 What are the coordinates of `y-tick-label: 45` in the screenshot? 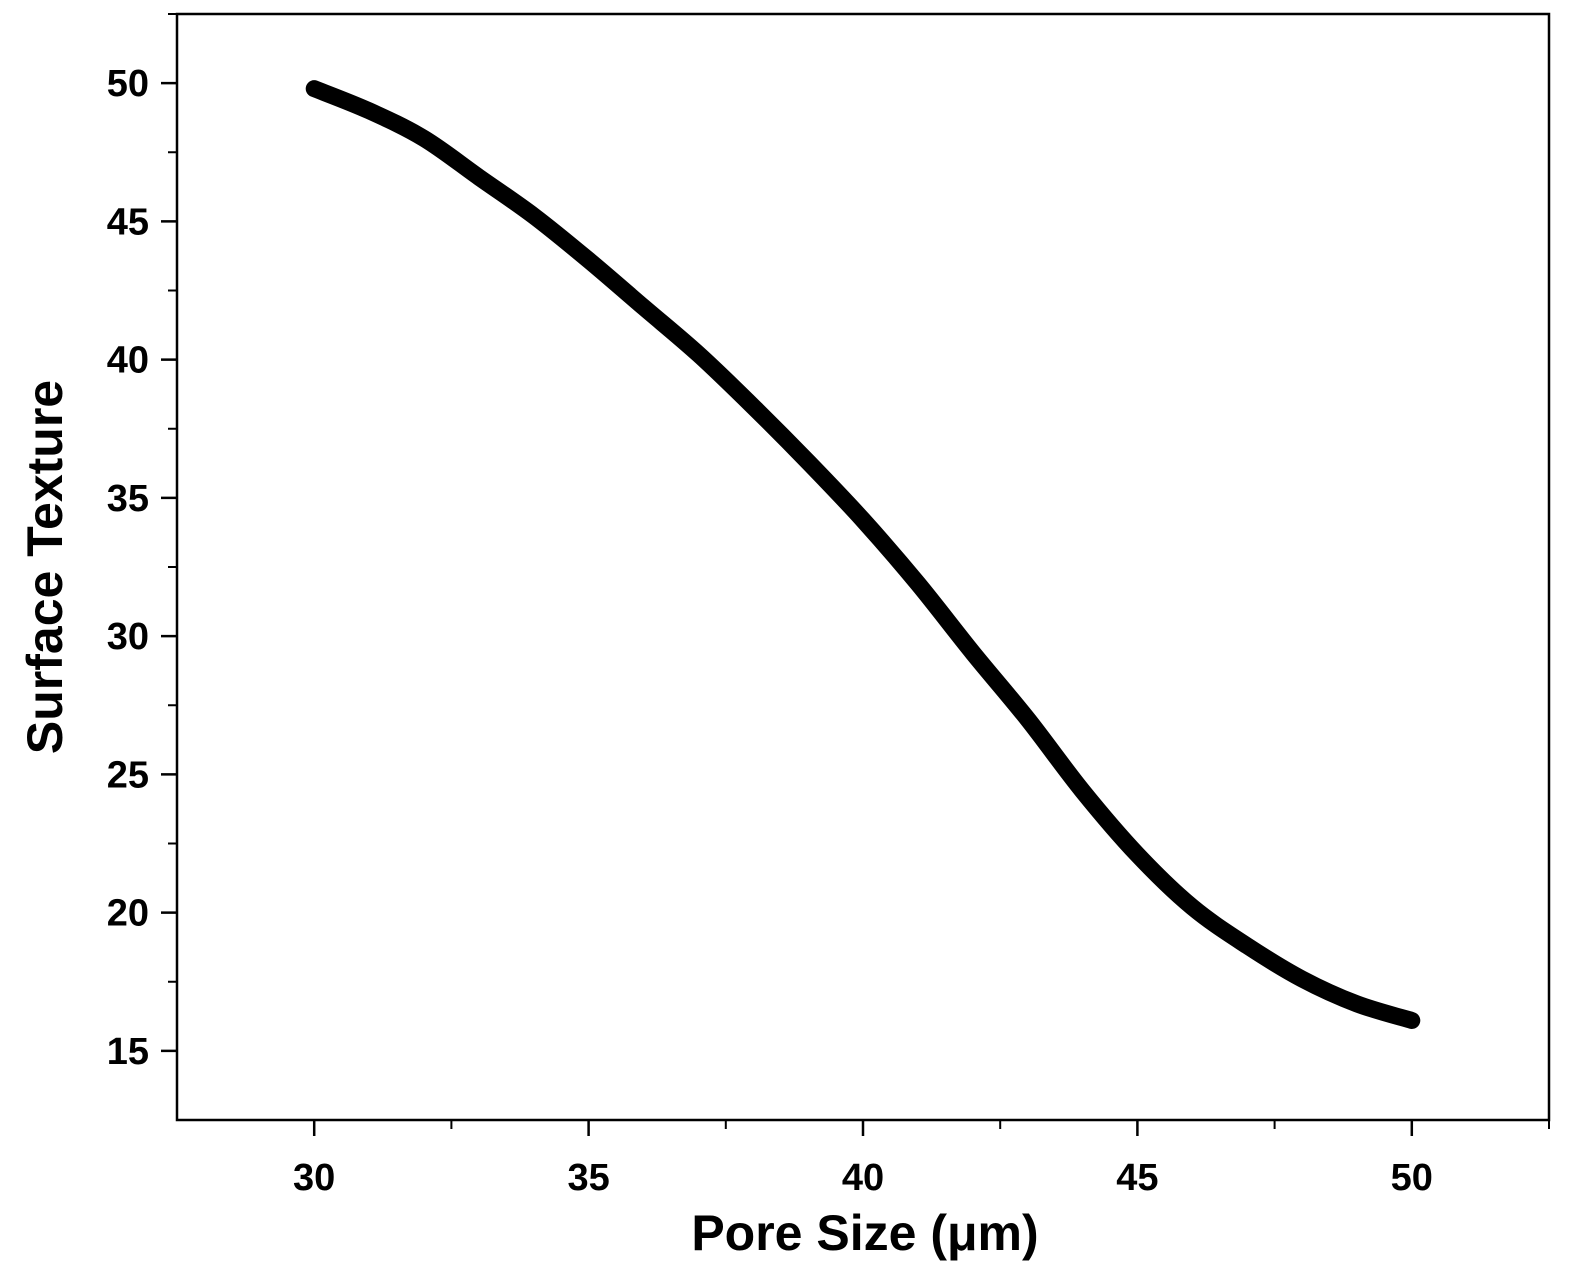 It's located at (128, 222).